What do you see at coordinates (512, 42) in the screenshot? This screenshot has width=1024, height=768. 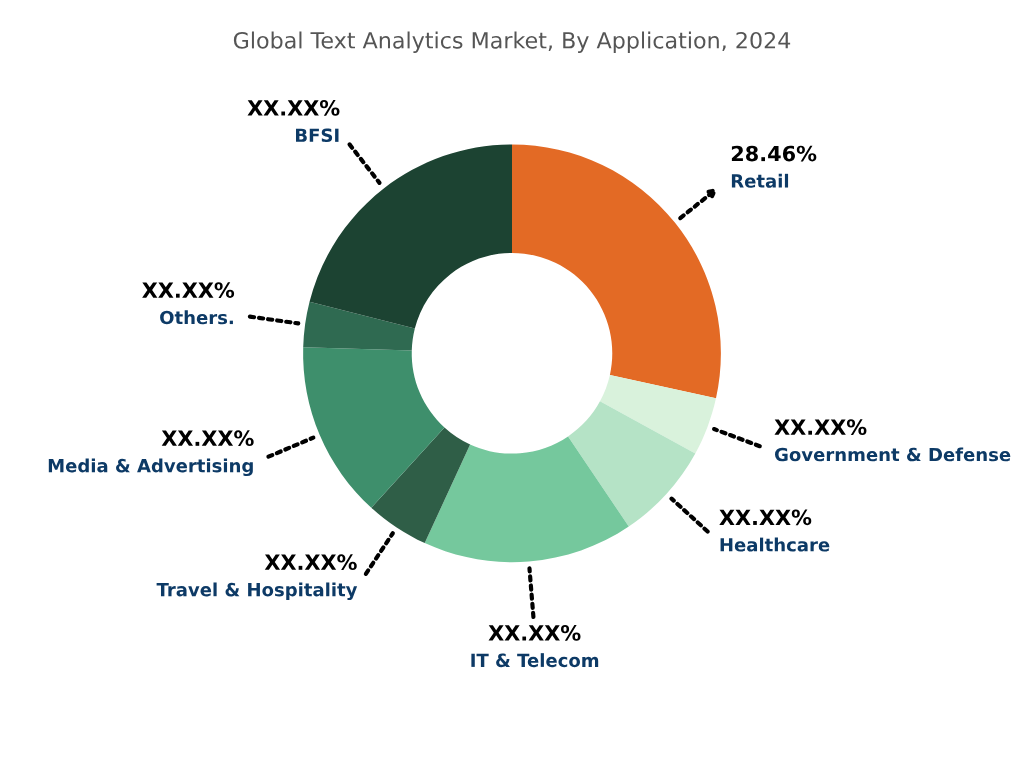 I see `chart-title: Global Text Analytics Market, By Application, 2024` at bounding box center [512, 42].